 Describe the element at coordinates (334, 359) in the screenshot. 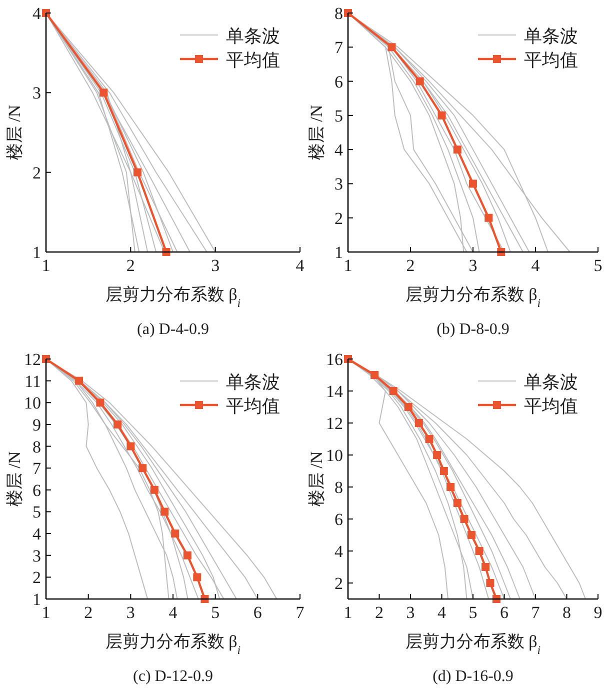

I see `y-tick-label: 16` at that location.